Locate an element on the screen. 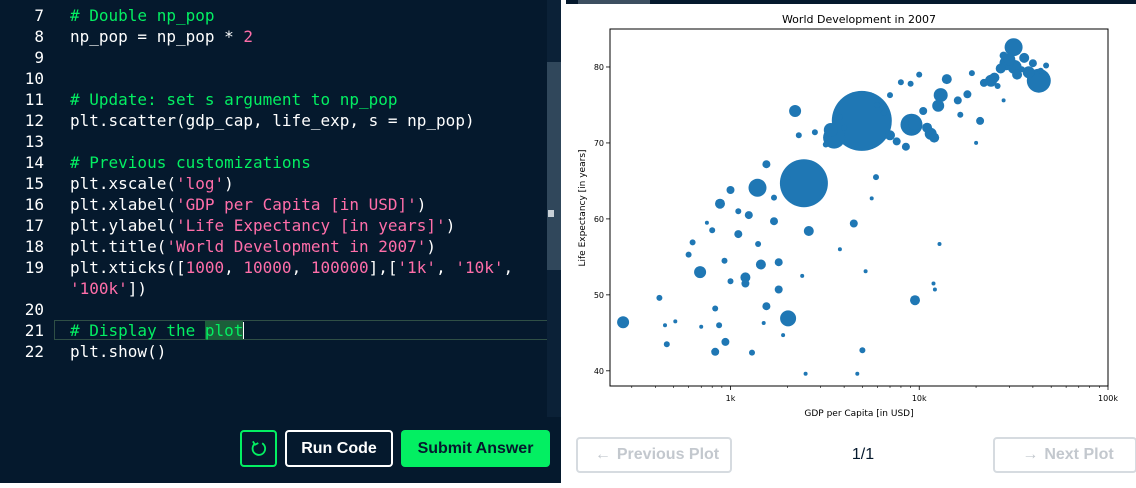 Image resolution: width=1136 pixels, height=488 pixels. code-string: '100k' is located at coordinates (99, 288).